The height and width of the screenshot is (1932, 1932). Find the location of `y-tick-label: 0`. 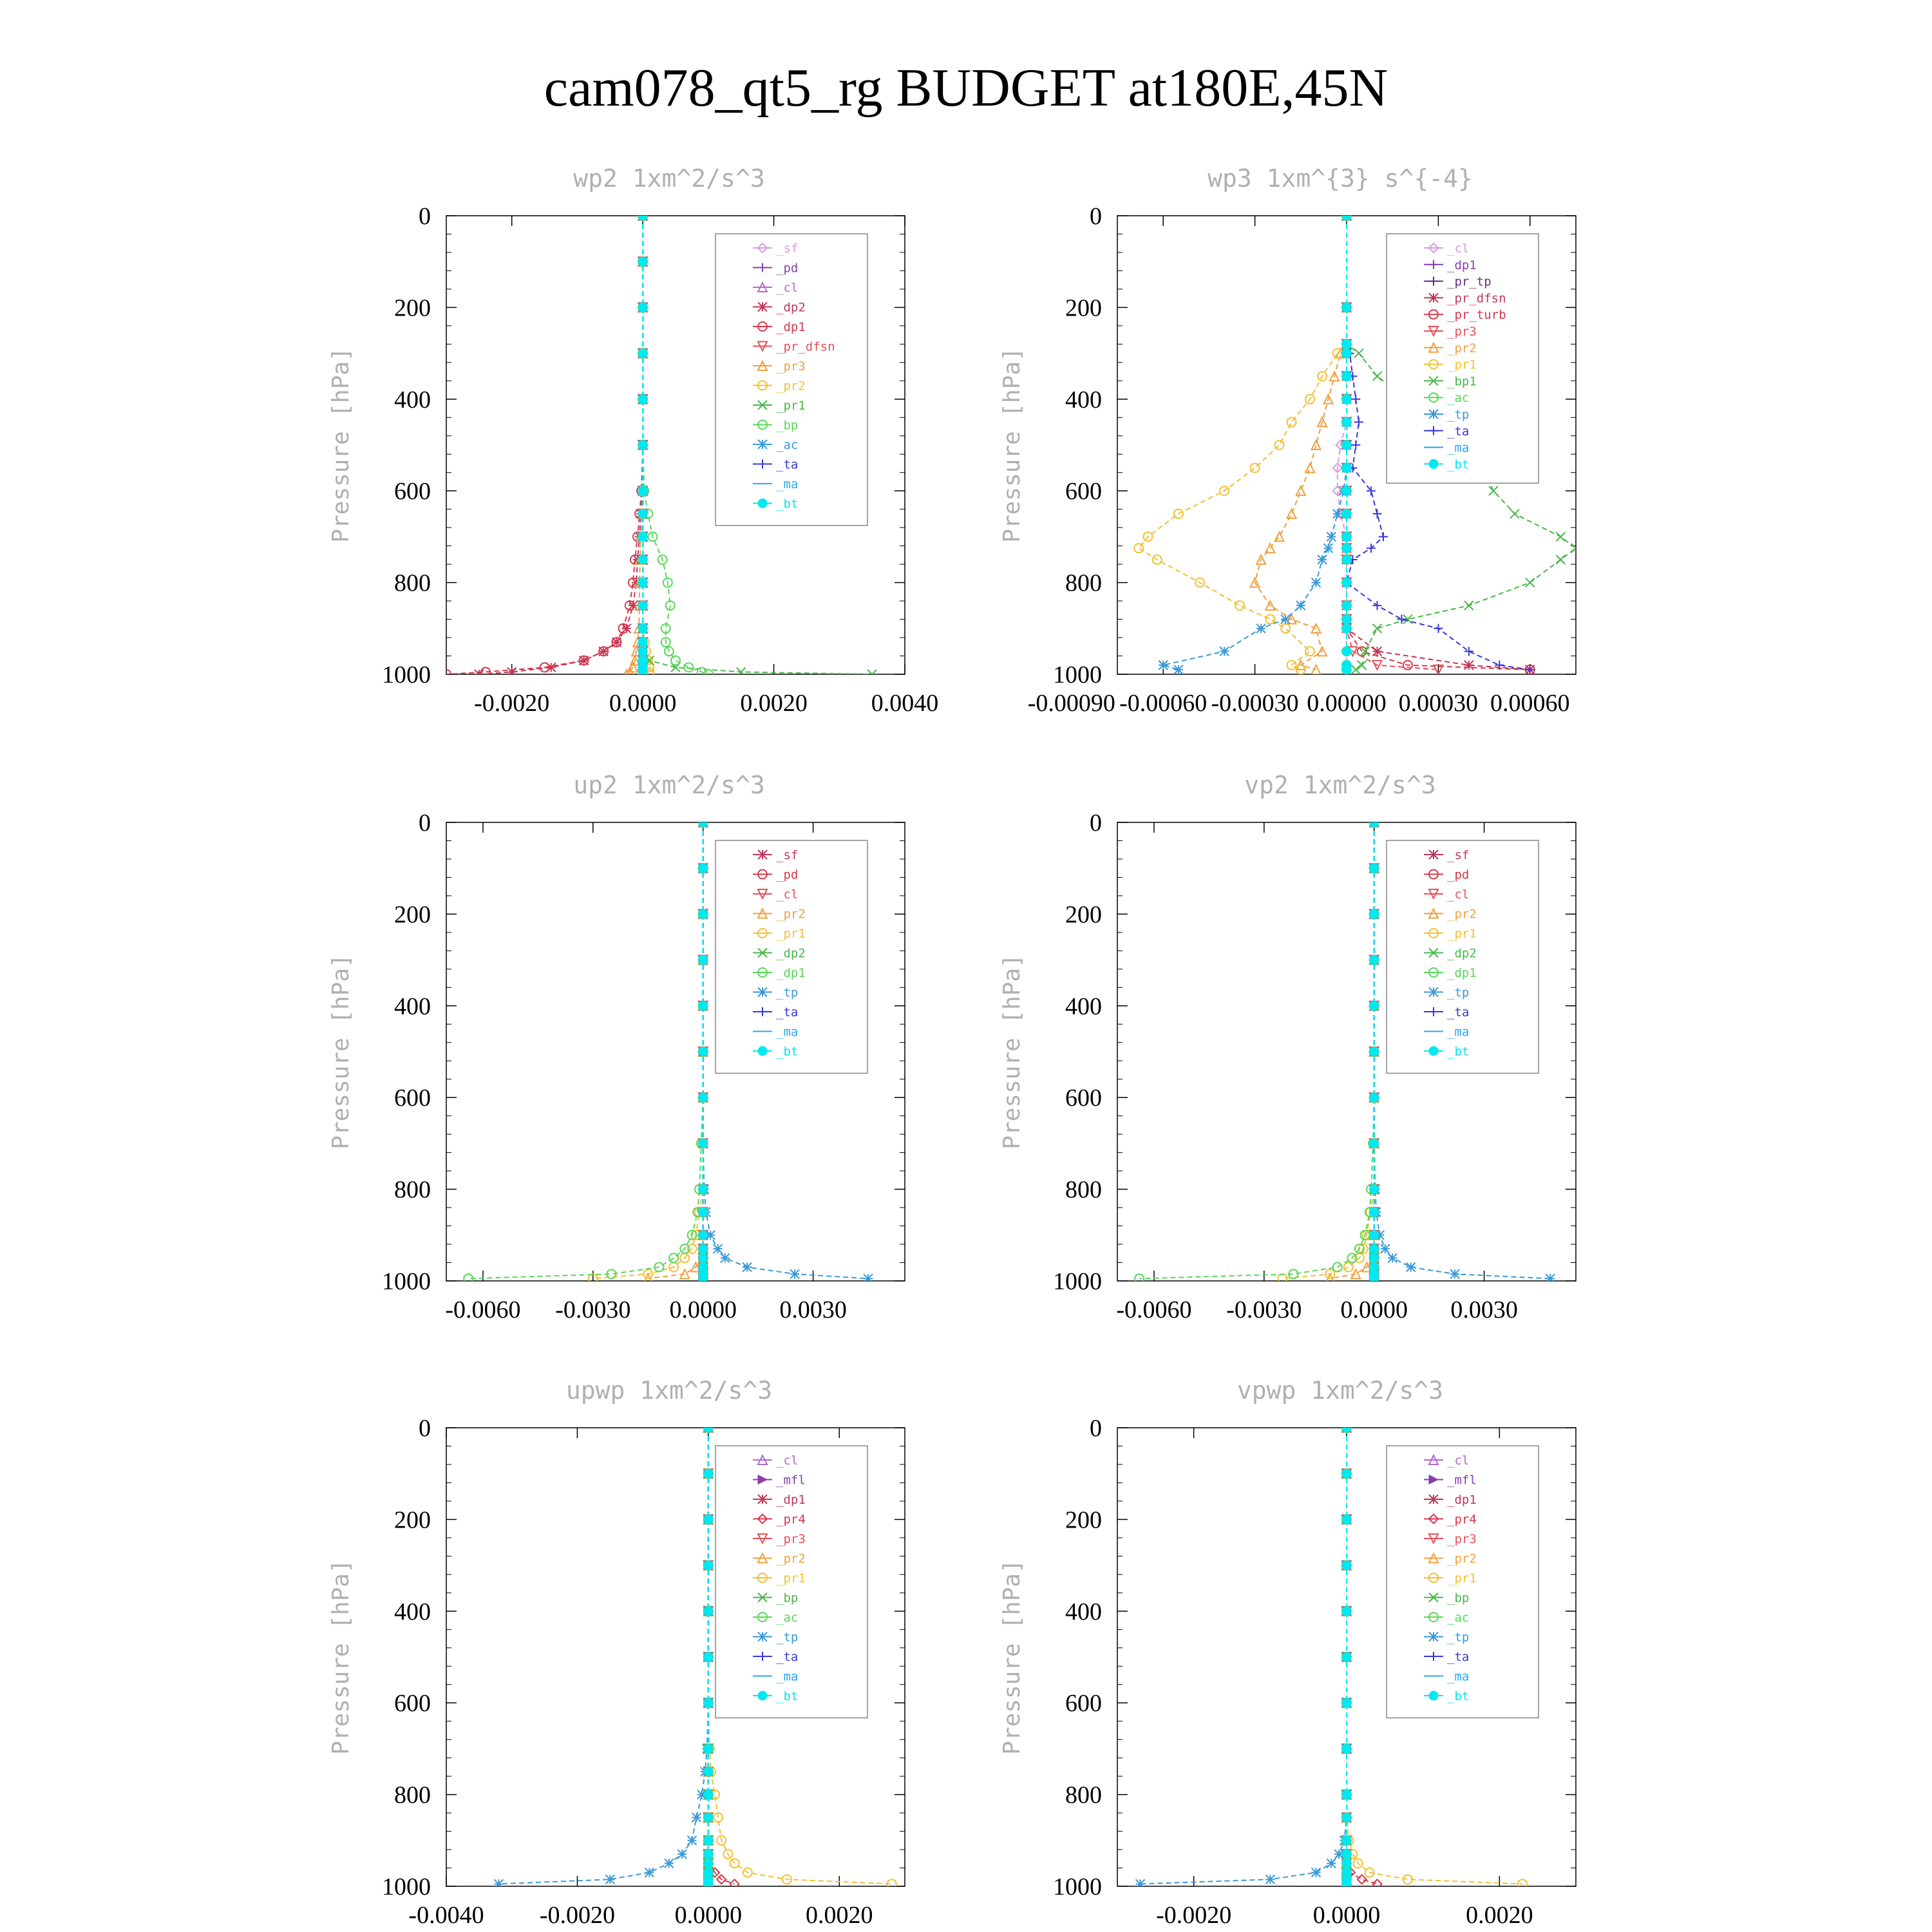

y-tick-label: 0 is located at coordinates (425, 1428).